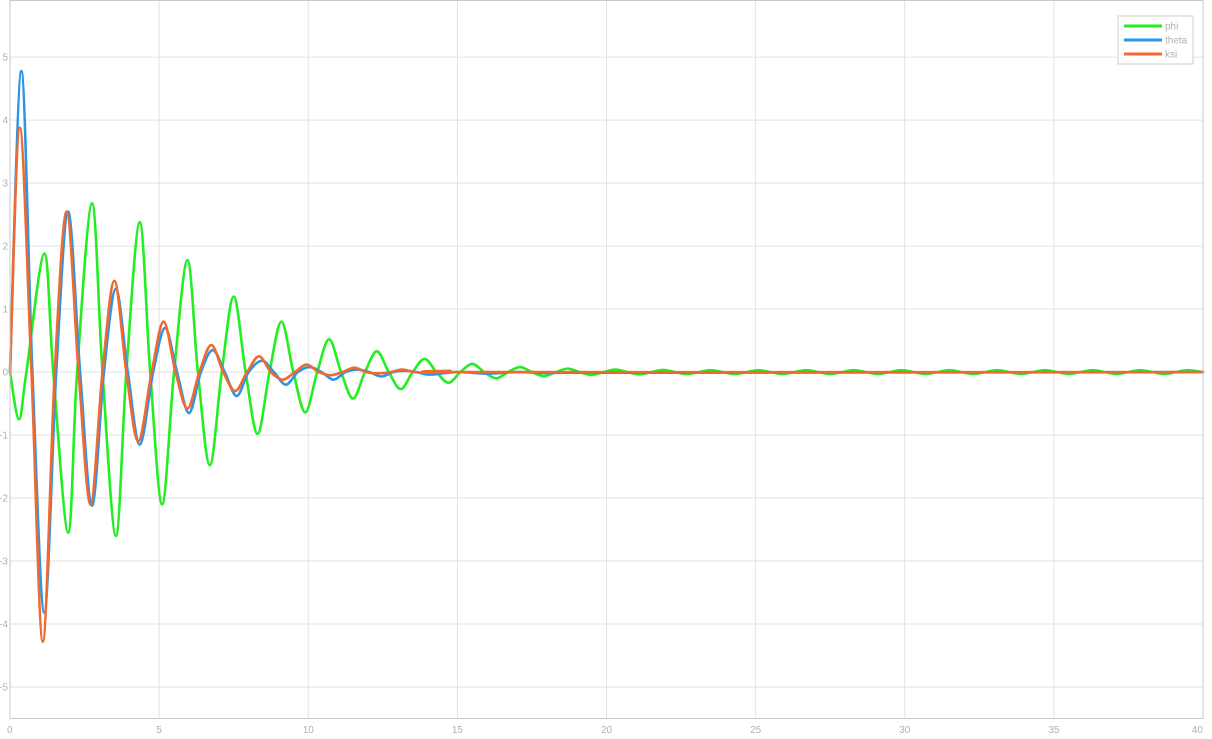 The height and width of the screenshot is (739, 1212). I want to click on x-tick-label: 10, so click(309, 730).